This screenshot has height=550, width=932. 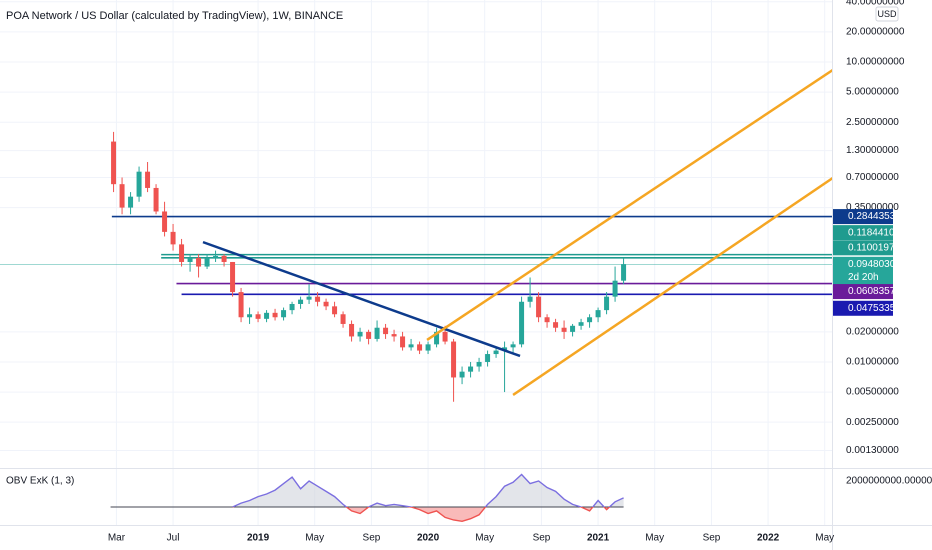 I want to click on x-tick-label: Mar, so click(x=117, y=538).